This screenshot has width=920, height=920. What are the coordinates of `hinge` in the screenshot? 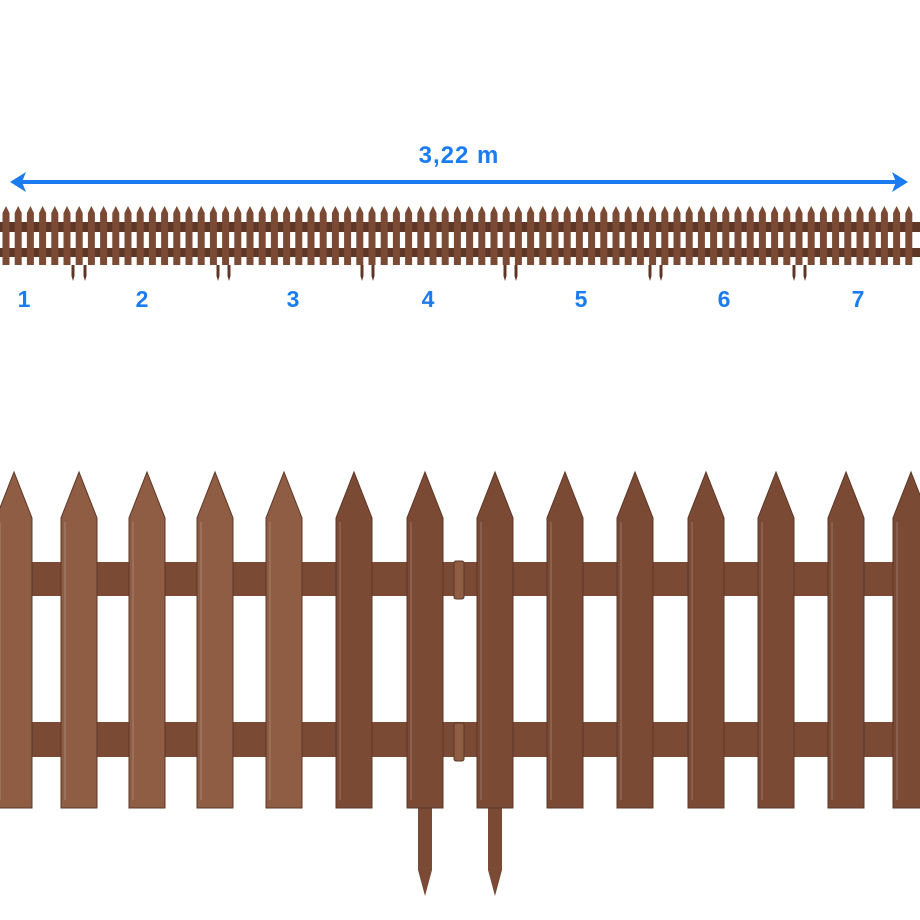 It's located at (459, 742).